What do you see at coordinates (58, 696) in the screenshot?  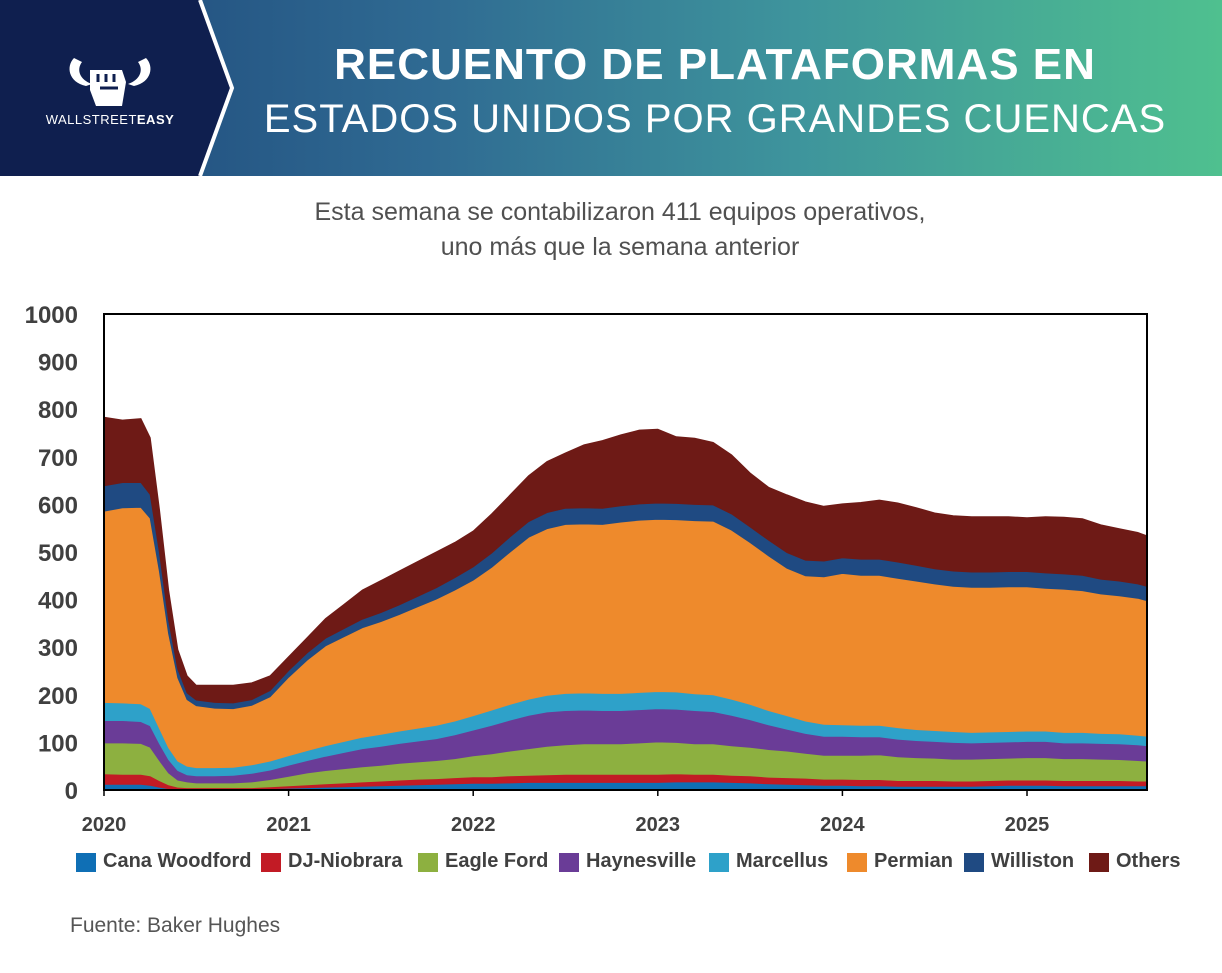 I see `y-tick-label: 200` at bounding box center [58, 696].